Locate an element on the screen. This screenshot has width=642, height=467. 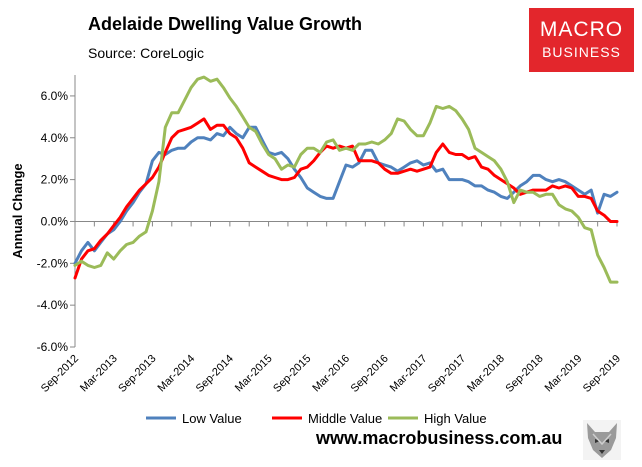
website-url: www.macrobusiness.com.au is located at coordinates (439, 438).